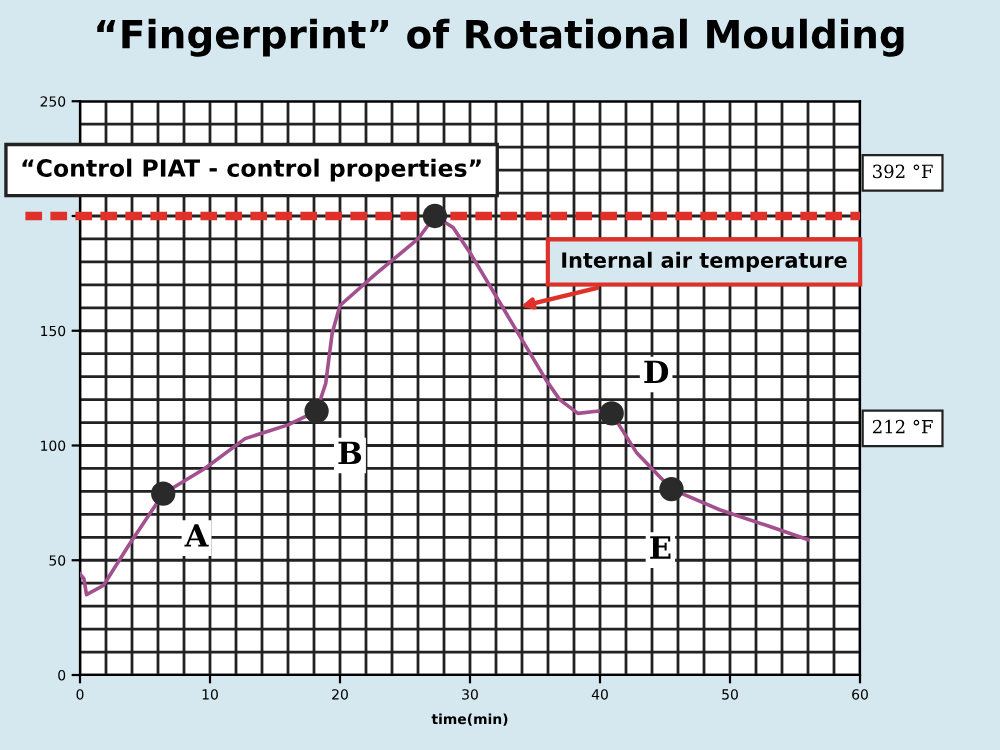 This screenshot has width=1000, height=750. I want to click on annotation: E, so click(660, 547).